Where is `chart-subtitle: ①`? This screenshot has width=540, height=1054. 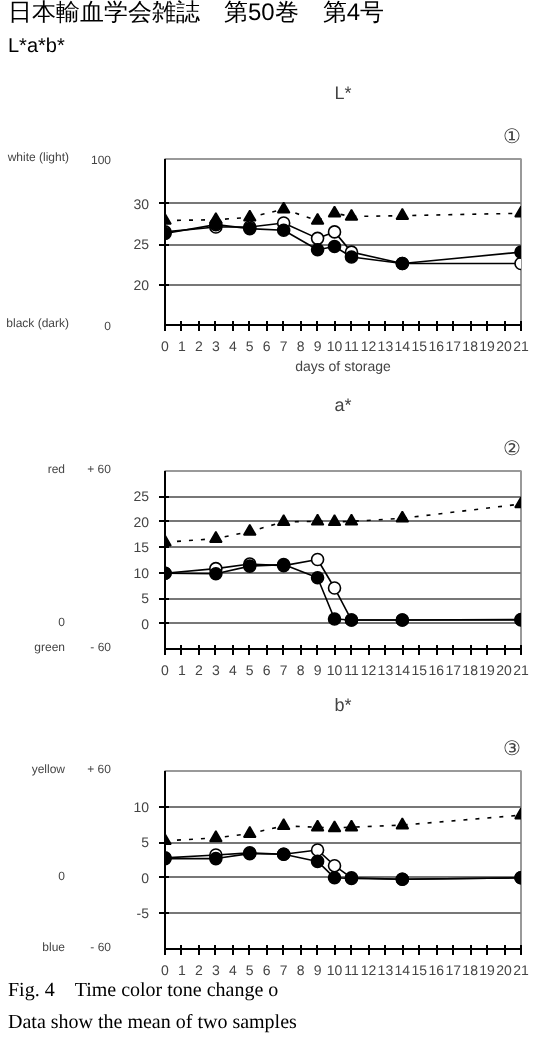 chart-subtitle: ① is located at coordinates (512, 138).